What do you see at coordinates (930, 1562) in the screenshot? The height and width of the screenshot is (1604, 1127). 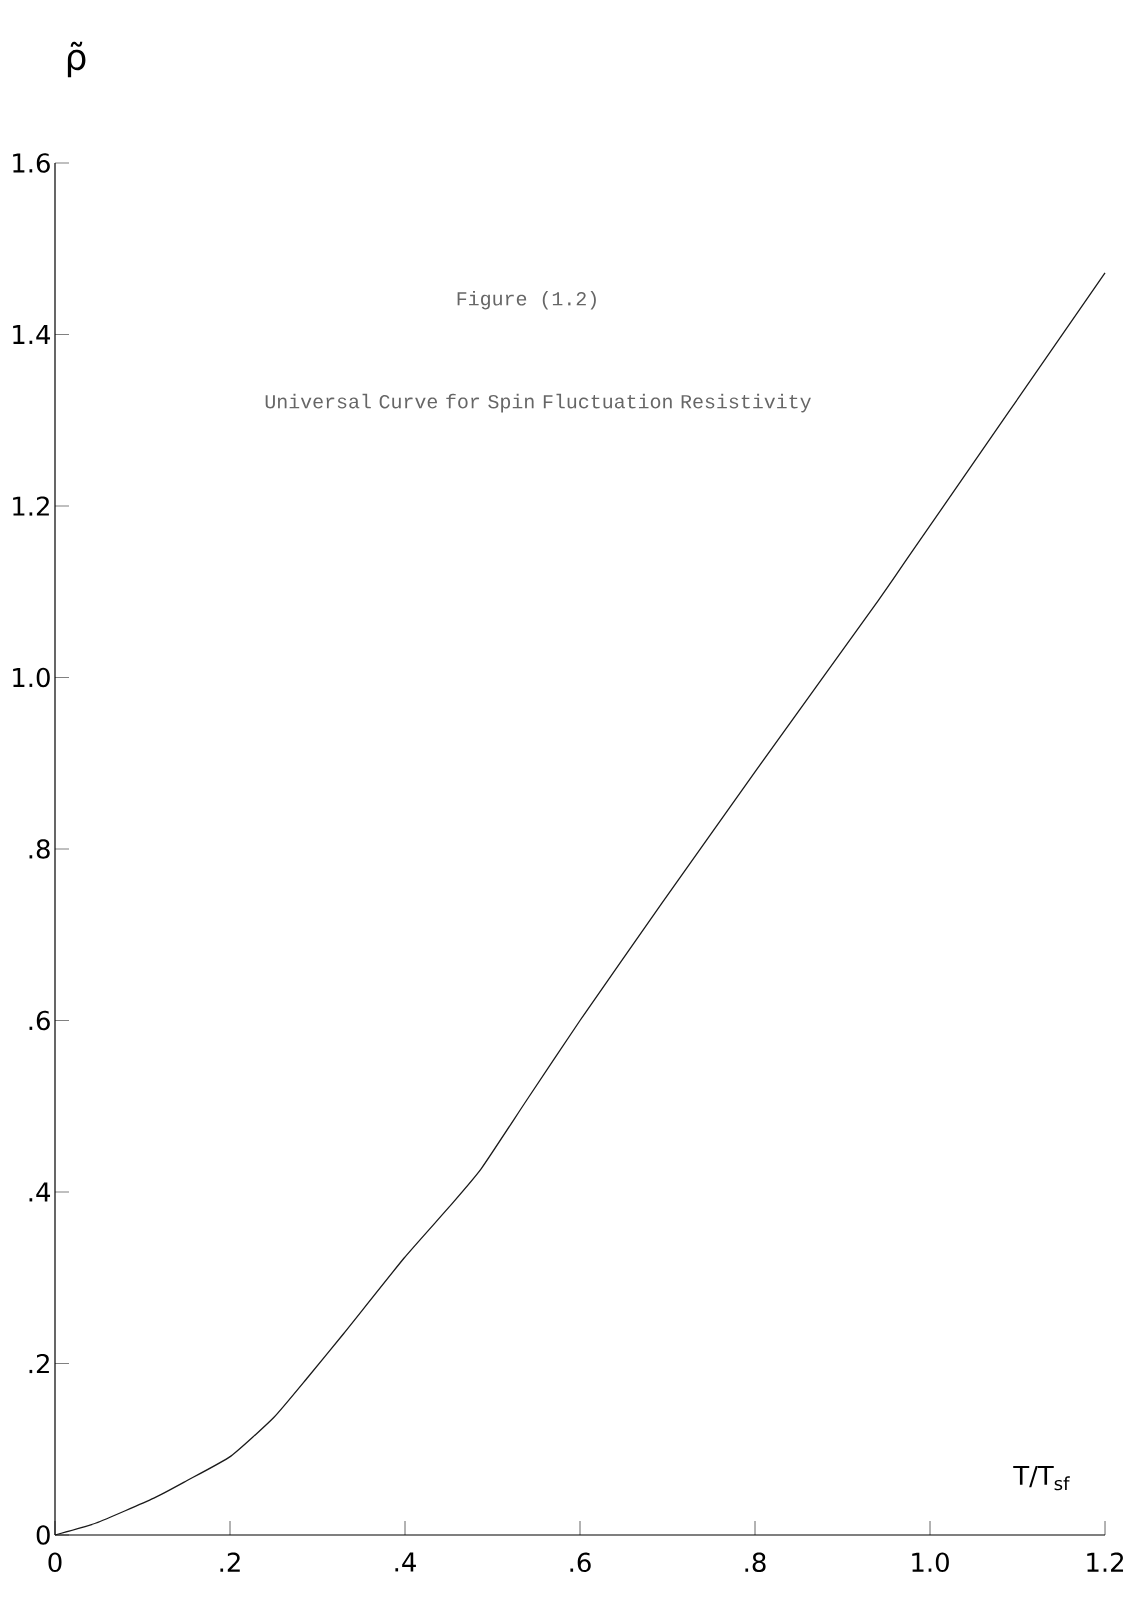 I see `x-tick-label: 1.0` at bounding box center [930, 1562].